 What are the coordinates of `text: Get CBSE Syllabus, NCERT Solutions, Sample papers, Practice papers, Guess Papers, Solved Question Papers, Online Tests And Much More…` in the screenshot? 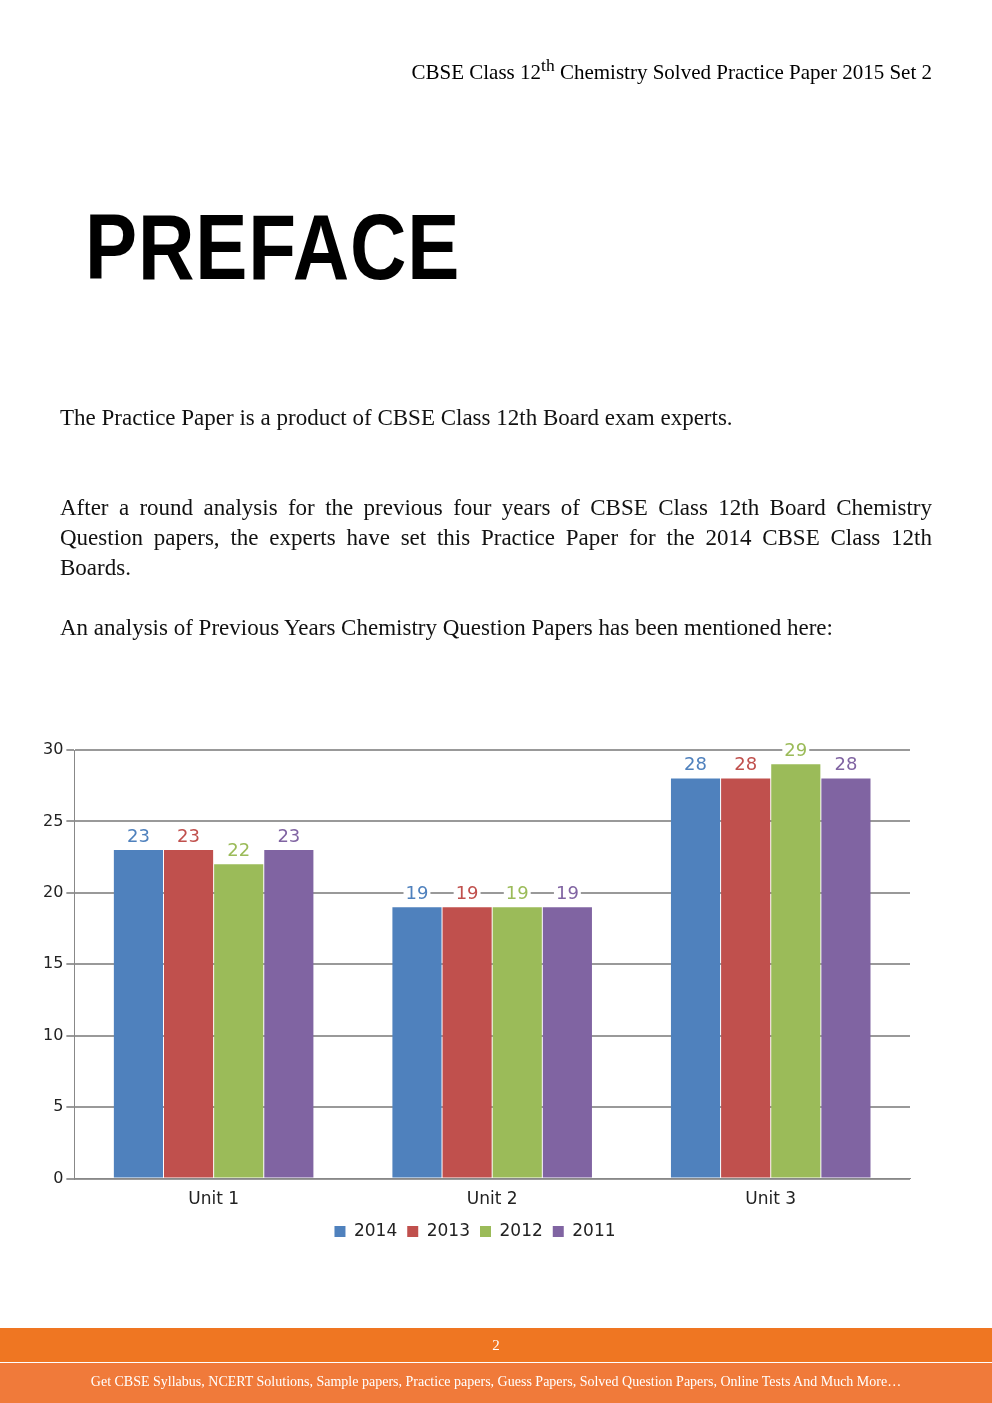 It's located at (496, 1383).